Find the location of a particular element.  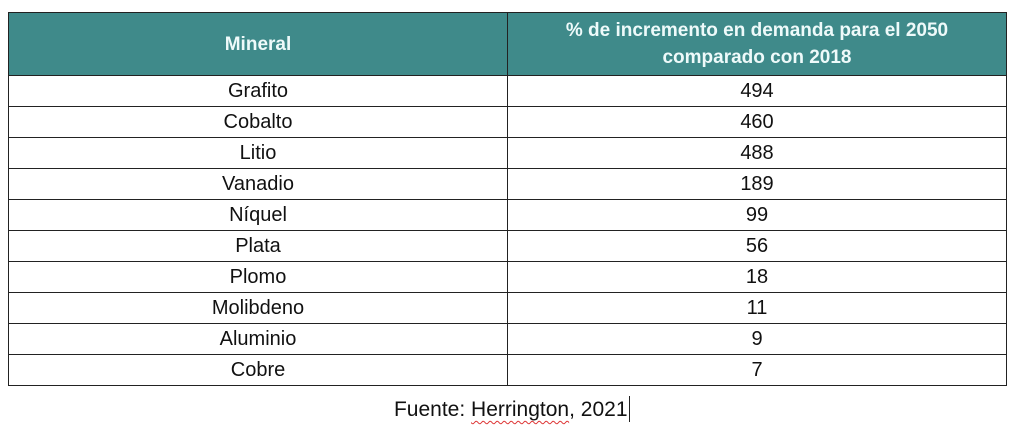

demand-increase-cell: 488 is located at coordinates (757, 153).